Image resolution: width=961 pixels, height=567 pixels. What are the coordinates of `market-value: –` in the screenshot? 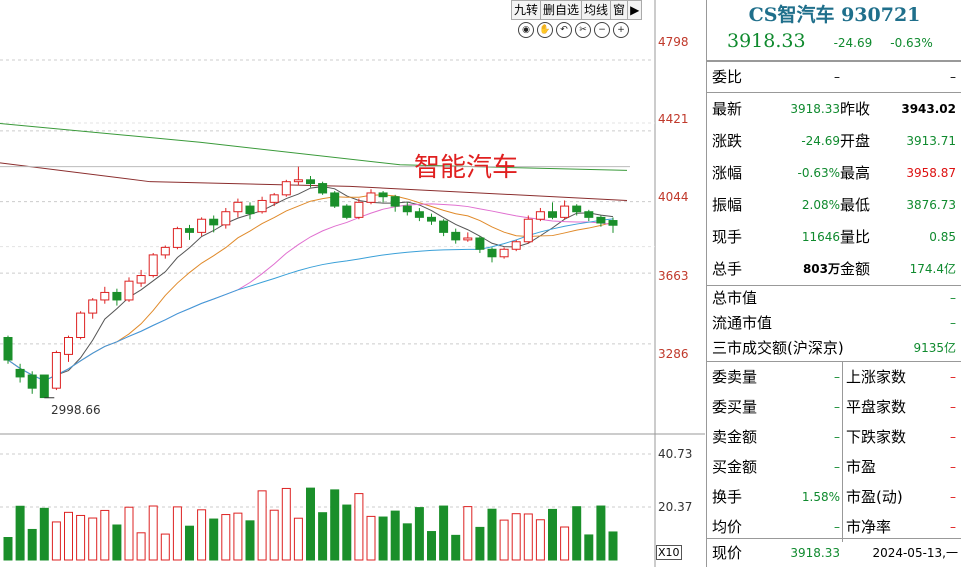 It's located at (953, 323).